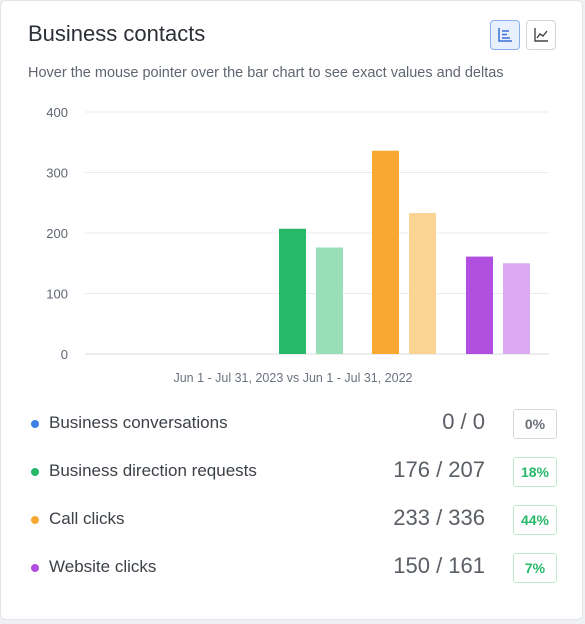  I want to click on y-tick-label: 300, so click(57, 173).